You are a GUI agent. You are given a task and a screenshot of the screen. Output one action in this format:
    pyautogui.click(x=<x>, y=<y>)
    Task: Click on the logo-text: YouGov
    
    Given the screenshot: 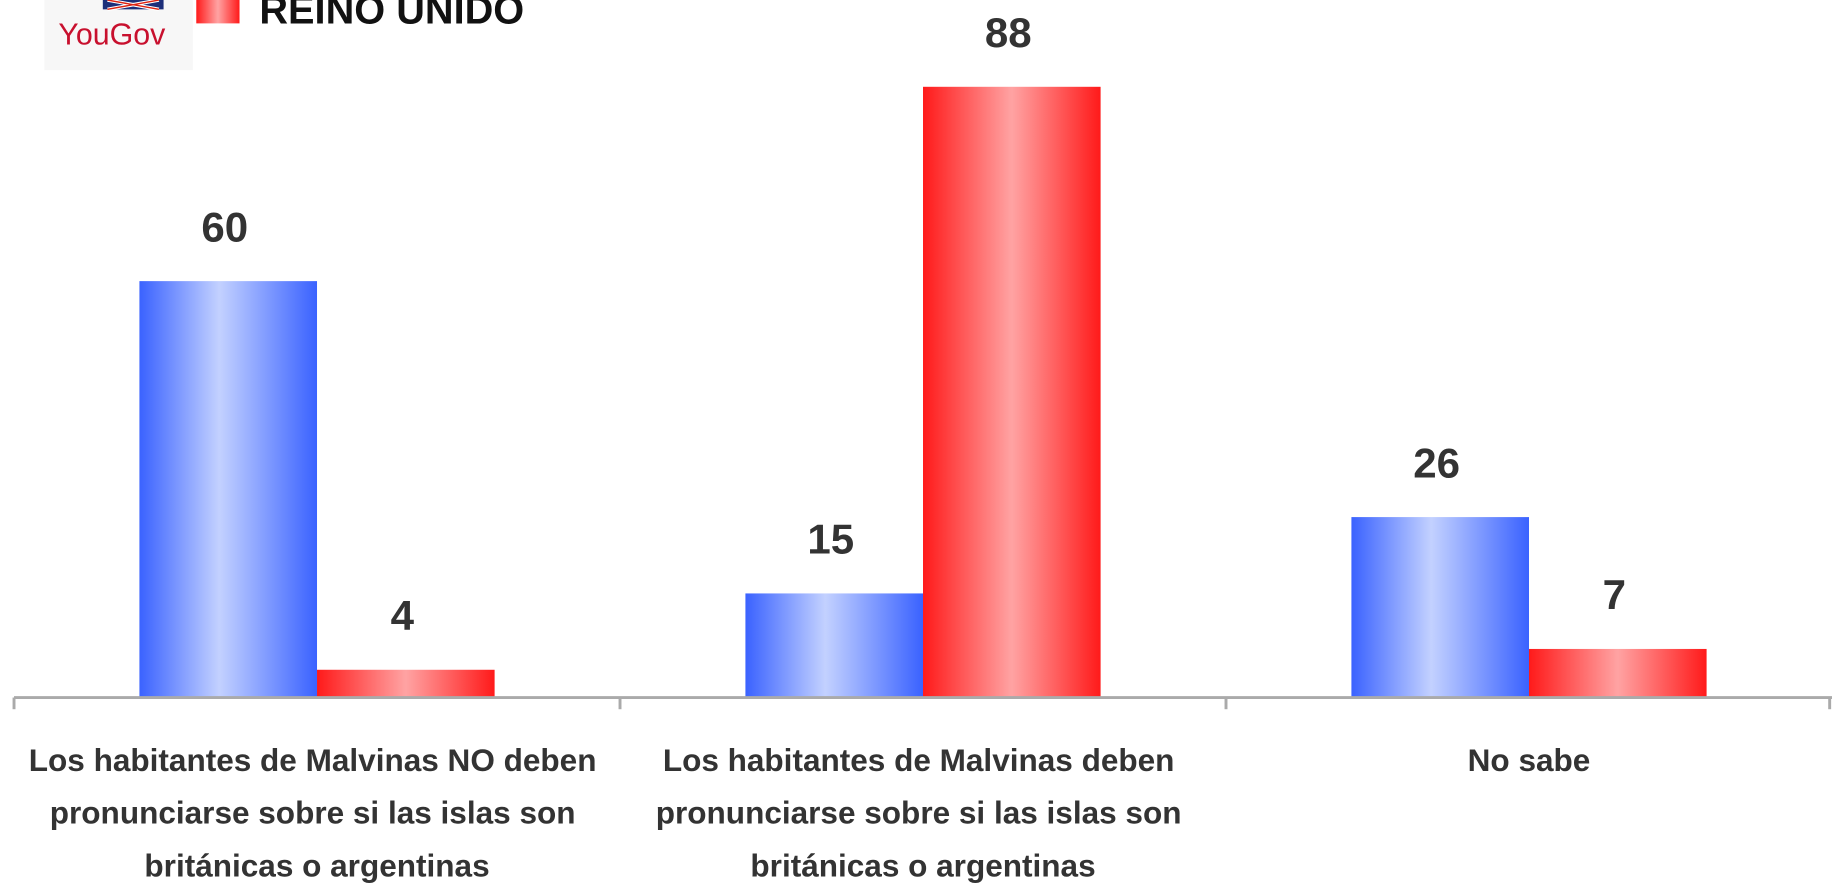 What is the action you would take?
    pyautogui.click(x=112, y=34)
    